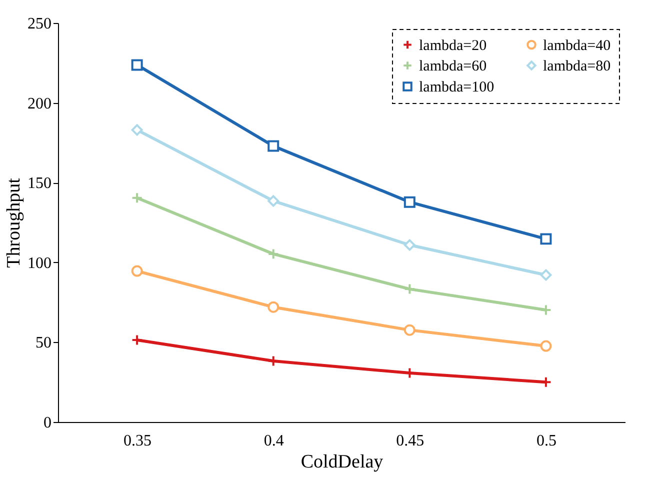 This screenshot has height=494, width=666. Describe the element at coordinates (546, 441) in the screenshot. I see `x-tick-label: 0.5` at that location.